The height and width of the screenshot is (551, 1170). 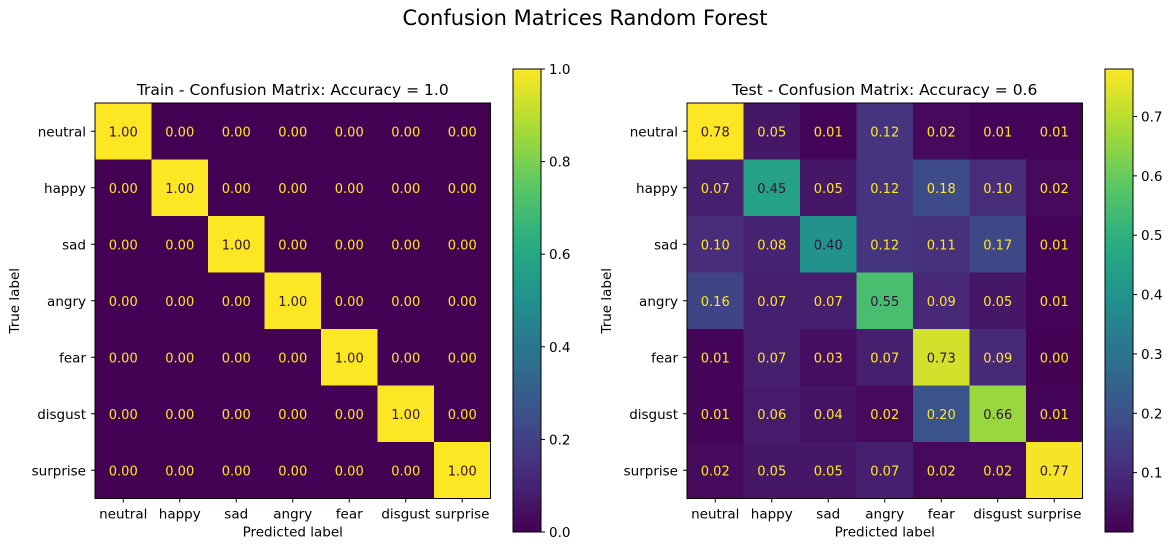 I want to click on test-cell-sad-neutral, so click(x=715, y=244).